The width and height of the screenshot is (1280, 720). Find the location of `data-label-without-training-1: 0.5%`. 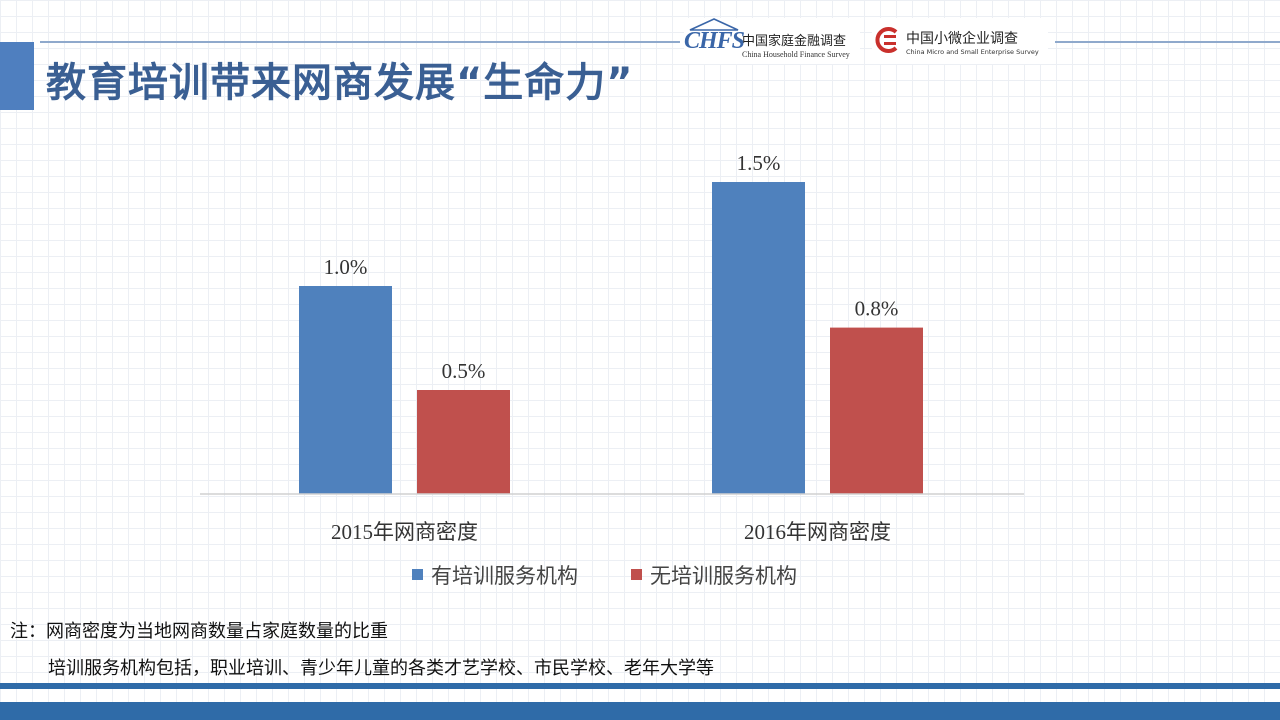

data-label-without-training-1: 0.5% is located at coordinates (464, 371).